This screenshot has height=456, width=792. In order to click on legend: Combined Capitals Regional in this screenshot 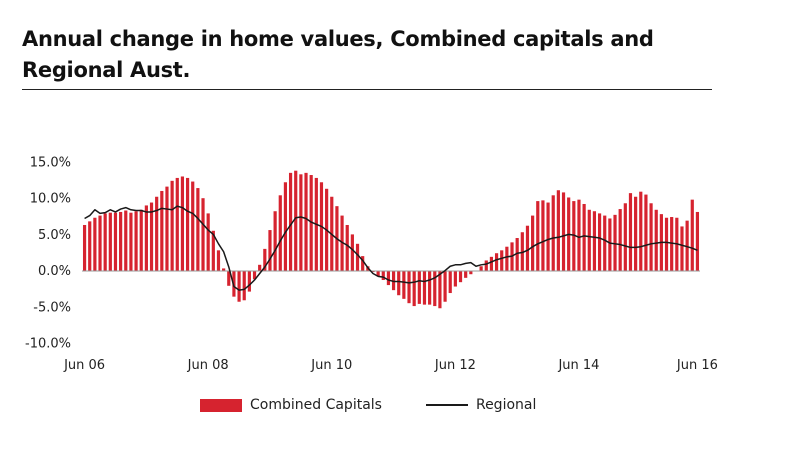, I will do `click(390, 405)`.